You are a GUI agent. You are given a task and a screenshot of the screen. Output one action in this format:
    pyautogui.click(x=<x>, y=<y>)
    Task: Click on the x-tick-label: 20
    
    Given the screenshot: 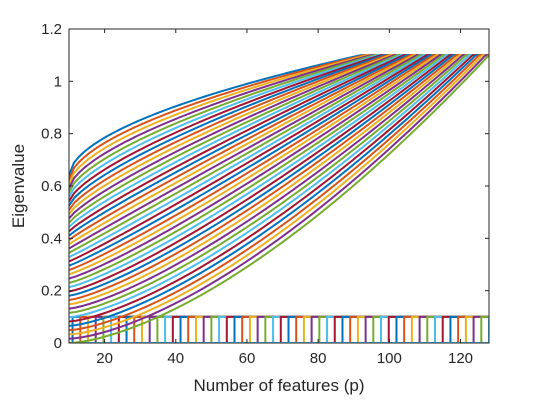 What is the action you would take?
    pyautogui.click(x=104, y=358)
    